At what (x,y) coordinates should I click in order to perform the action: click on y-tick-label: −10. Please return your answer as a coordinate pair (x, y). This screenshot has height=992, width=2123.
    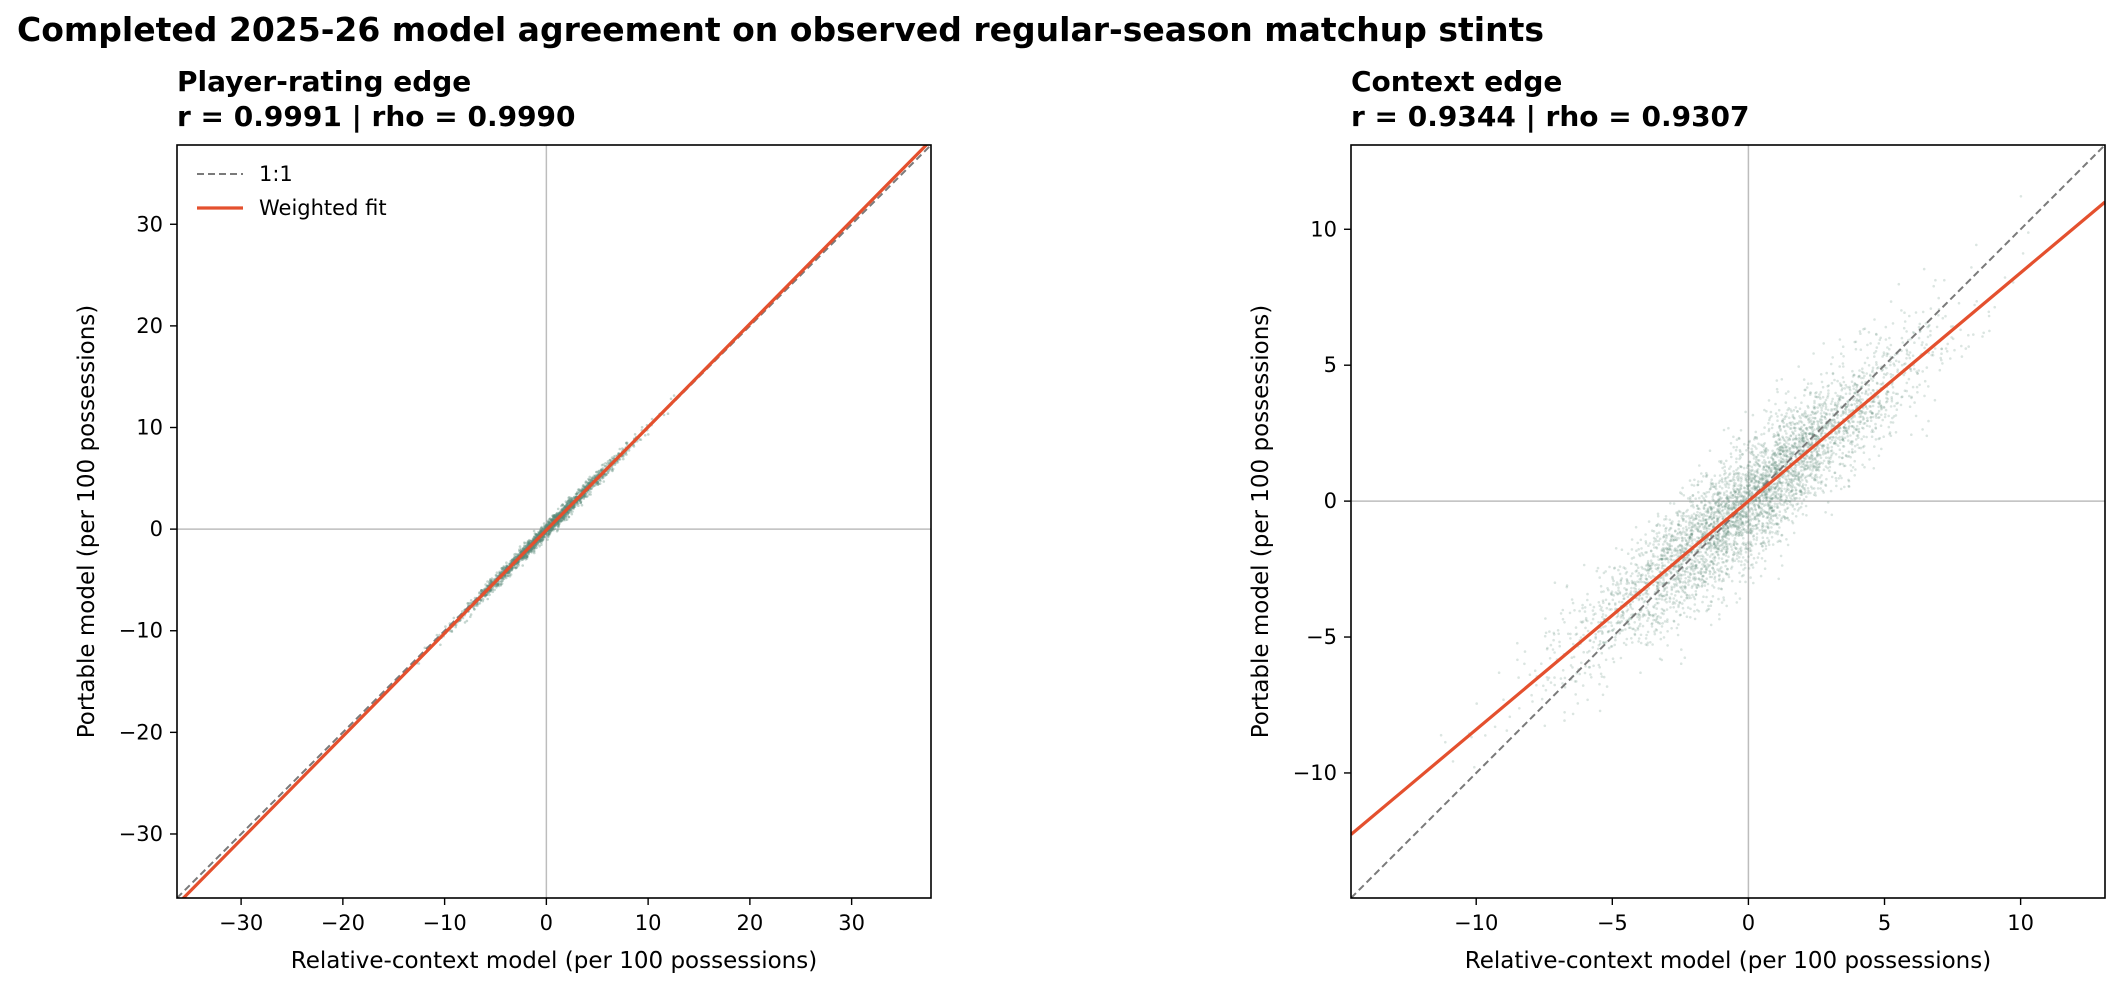
    Looking at the image, I should click on (141, 631).